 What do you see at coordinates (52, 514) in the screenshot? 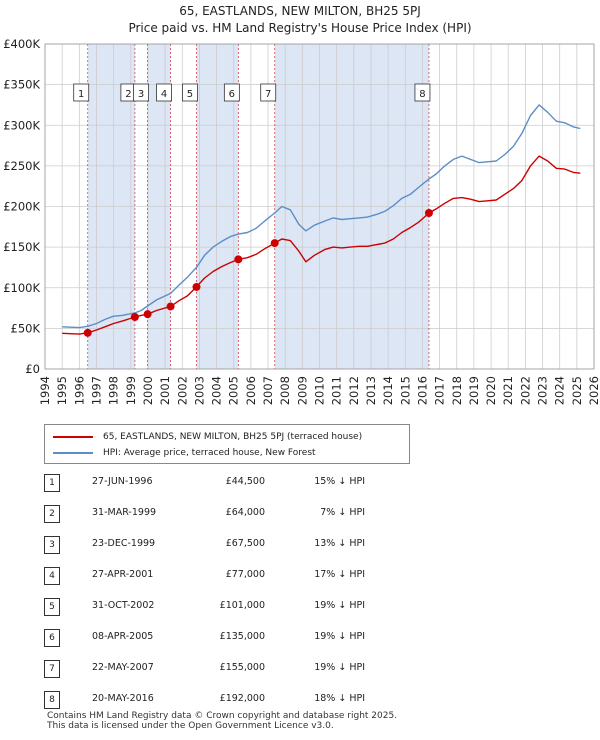
I see `sale-number: 2` at bounding box center [52, 514].